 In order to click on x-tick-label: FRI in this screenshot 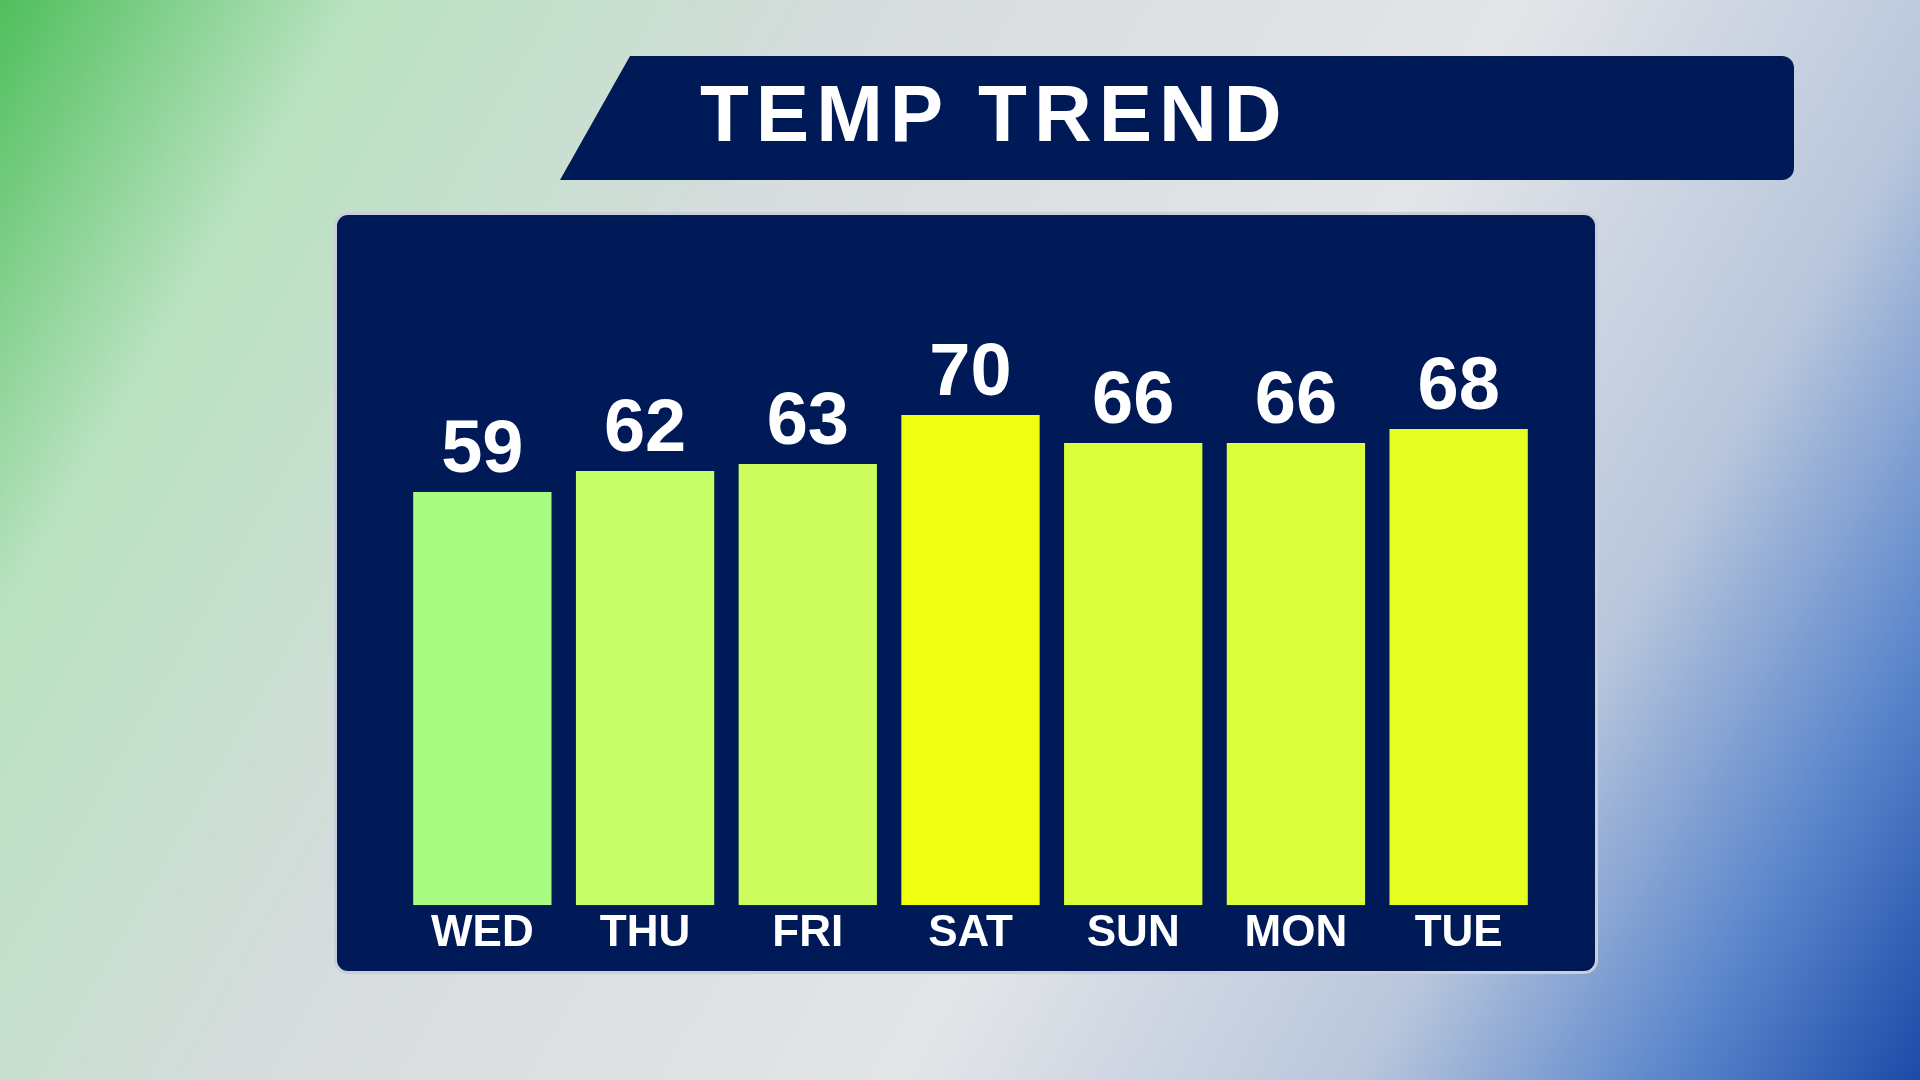, I will do `click(808, 930)`.